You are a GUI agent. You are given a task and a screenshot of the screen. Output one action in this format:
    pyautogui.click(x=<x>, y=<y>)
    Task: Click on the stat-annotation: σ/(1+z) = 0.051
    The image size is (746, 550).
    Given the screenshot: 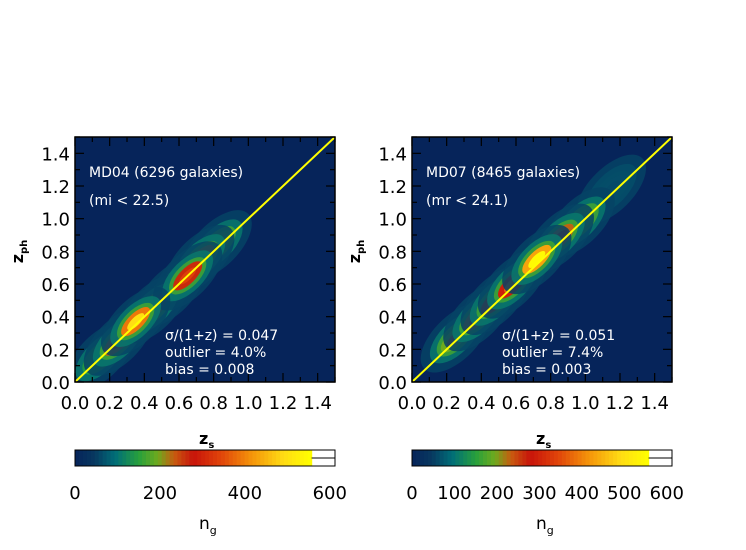 What is the action you would take?
    pyautogui.click(x=558, y=336)
    